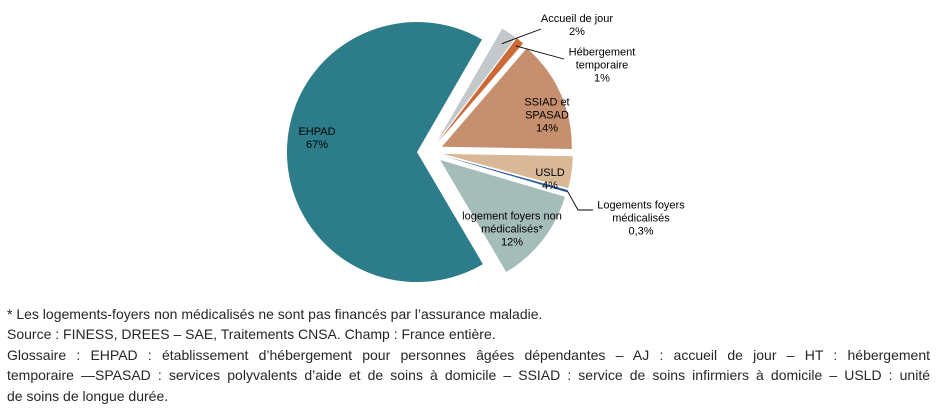 The image size is (939, 408). I want to click on pie-label-text: Accueil de jour, so click(577, 19).